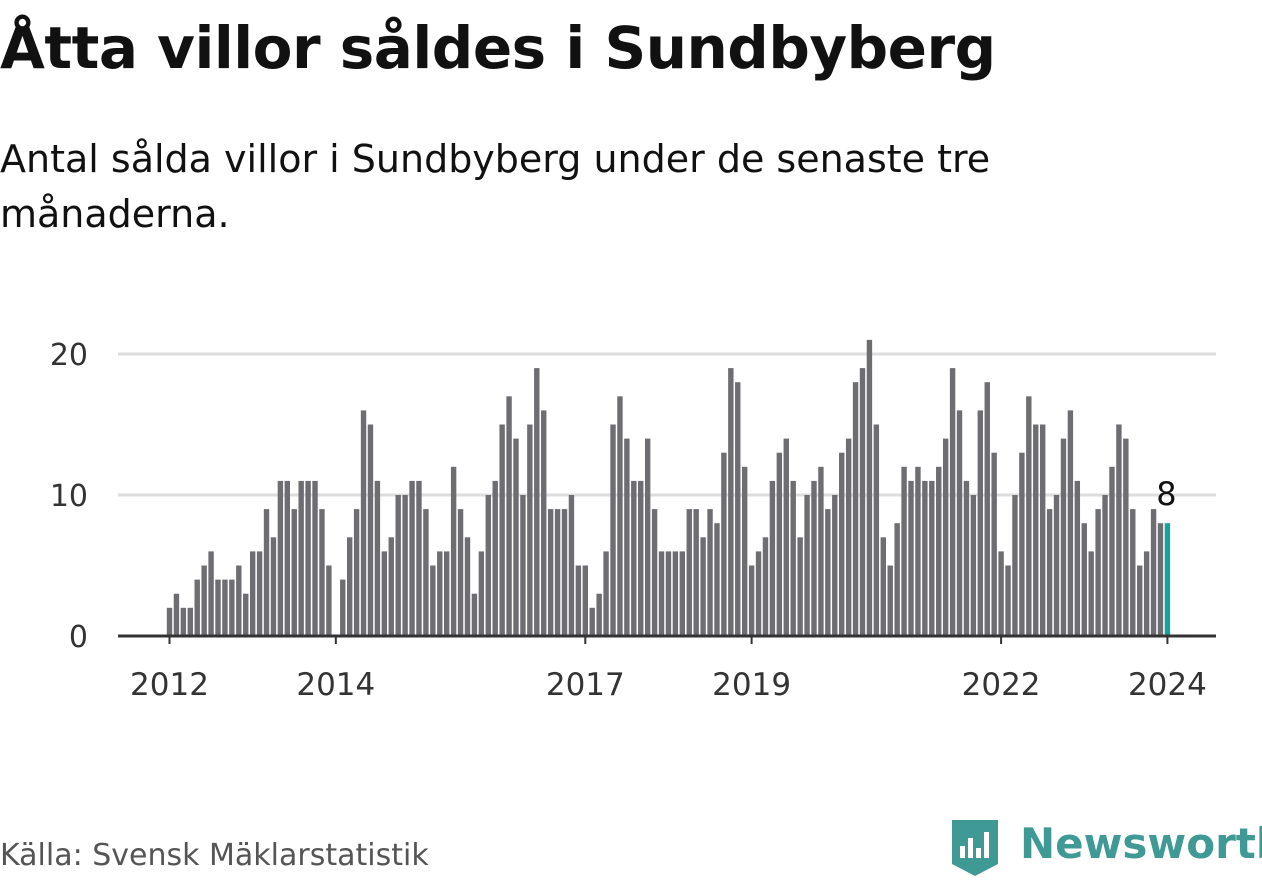 The width and height of the screenshot is (1262, 880). Describe the element at coordinates (751, 685) in the screenshot. I see `x-tick-label: 2019` at that location.